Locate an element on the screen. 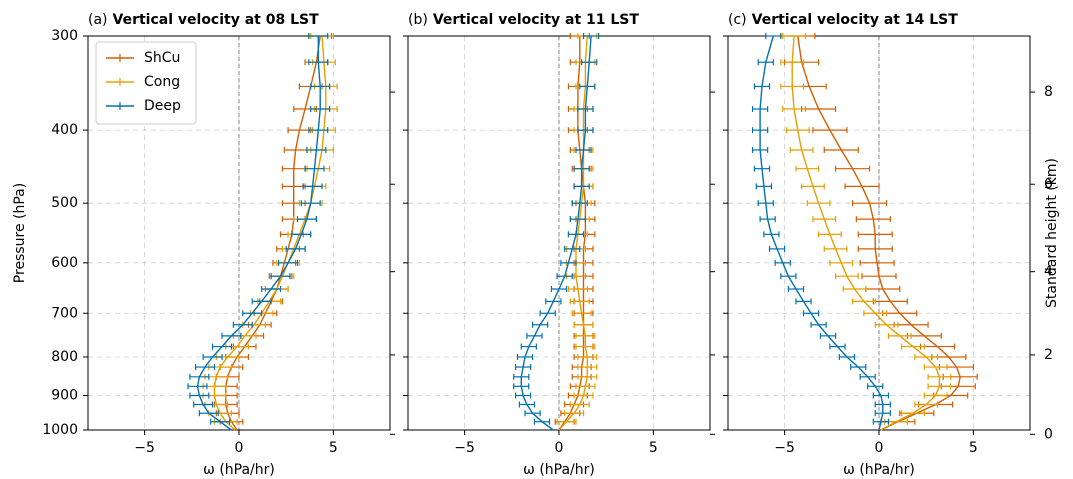 The image size is (1073, 479). panel-label: (b) is located at coordinates (418, 20).